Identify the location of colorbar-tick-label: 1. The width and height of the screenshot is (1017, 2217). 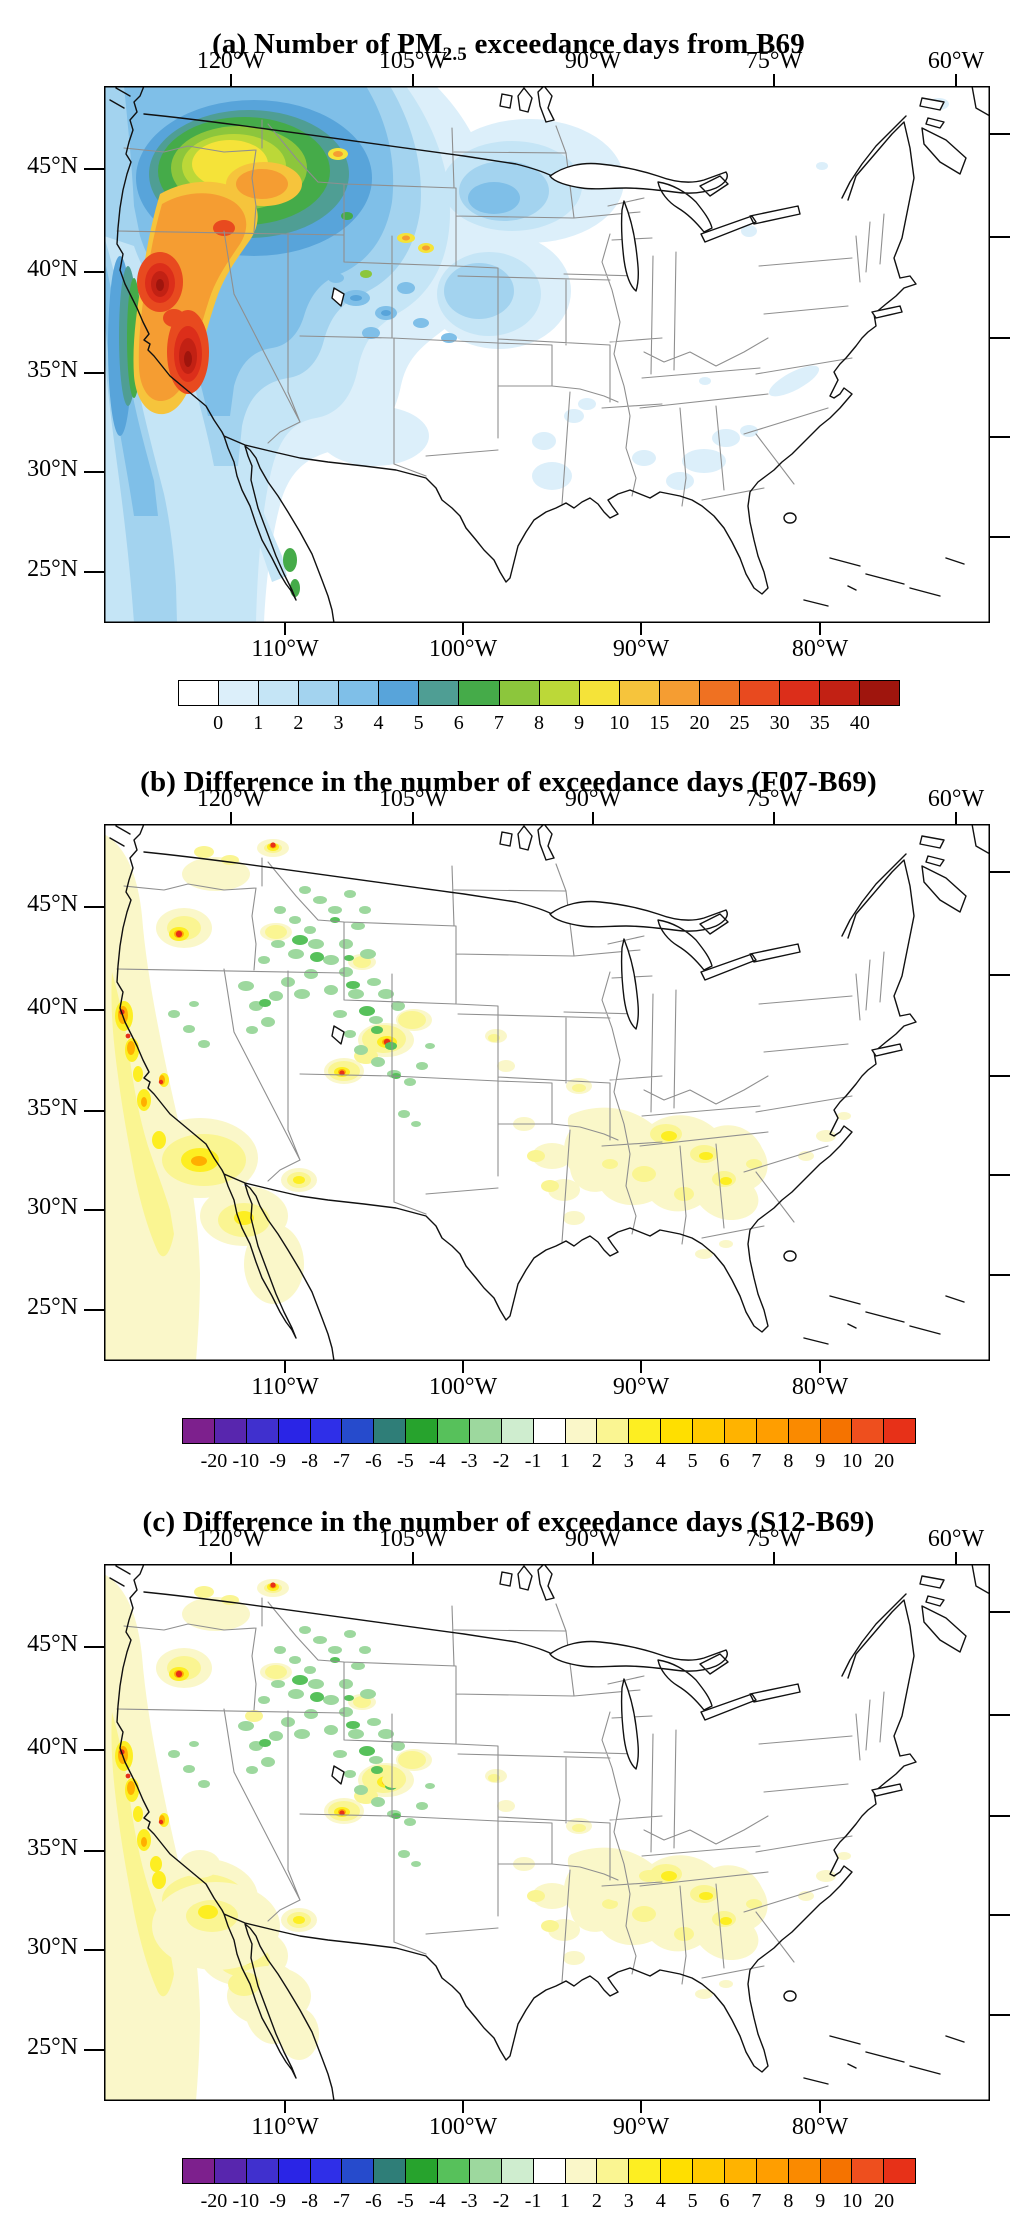
(564, 1461).